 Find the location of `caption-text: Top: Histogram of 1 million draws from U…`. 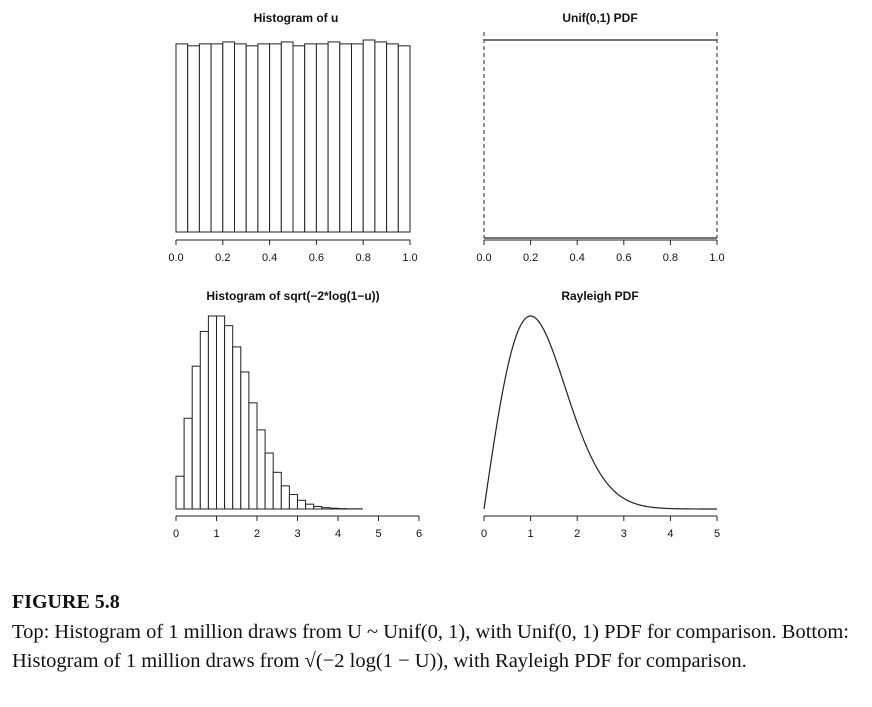

caption-text: Top: Histogram of 1 million draws from U… is located at coordinates (430, 646).